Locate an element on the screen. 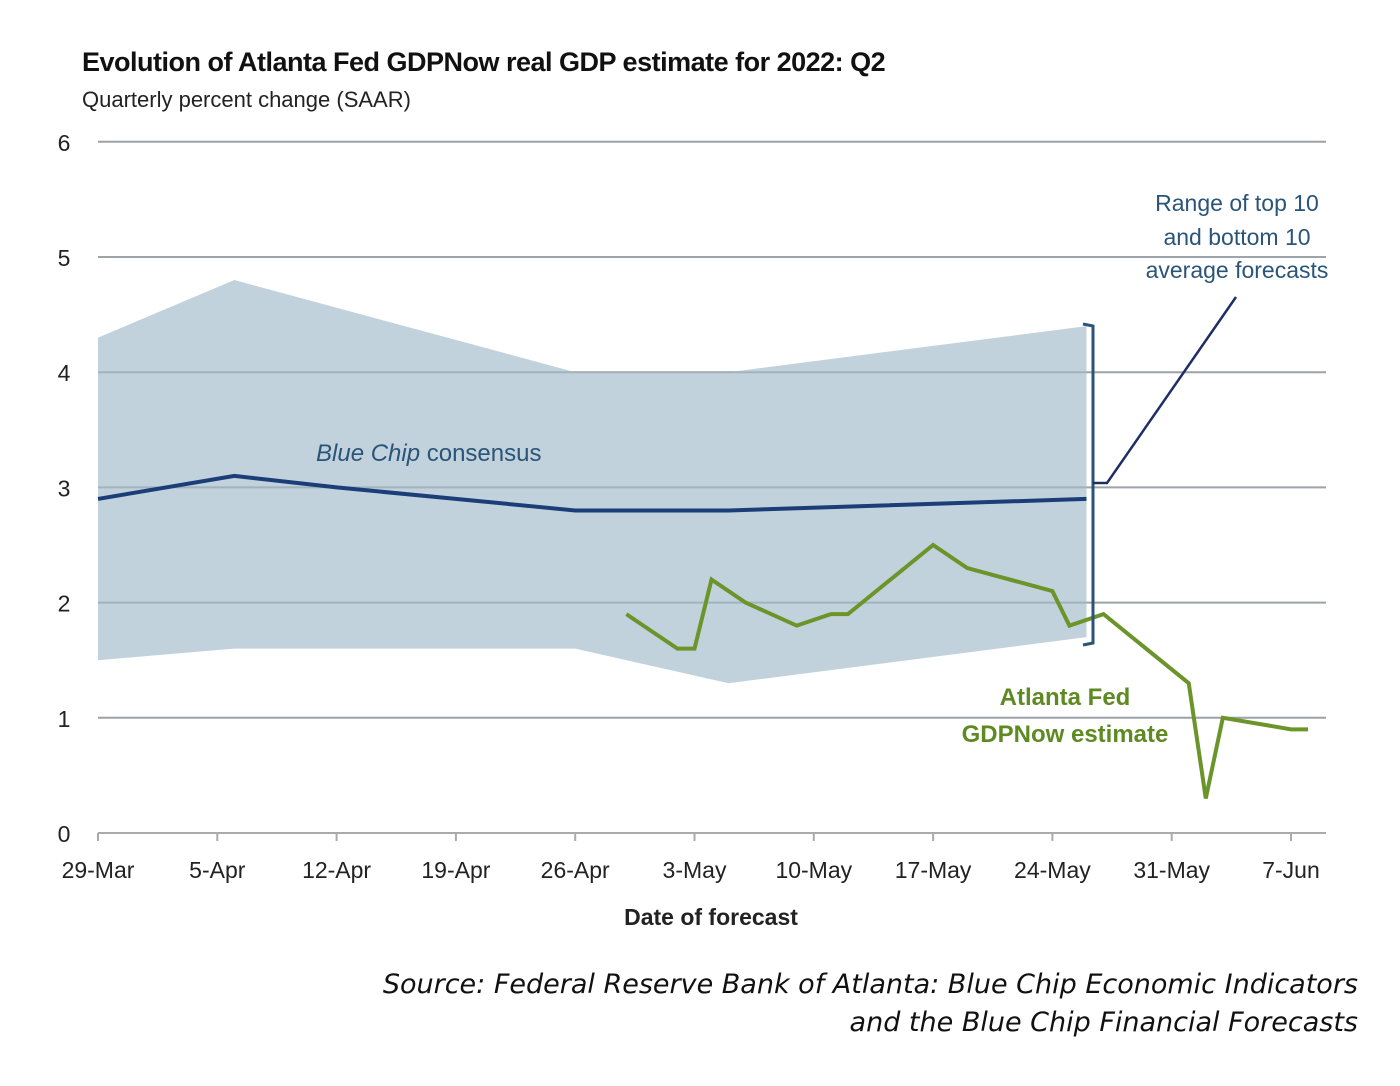 The width and height of the screenshot is (1400, 1086). y-tick-label: 5 is located at coordinates (64, 258).